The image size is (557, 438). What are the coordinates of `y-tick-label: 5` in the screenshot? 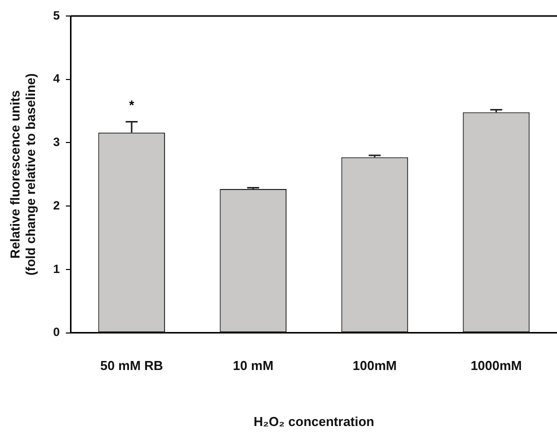 It's located at (56, 15).